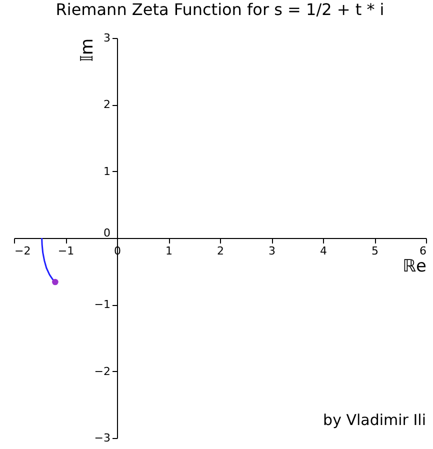 Image resolution: width=433 pixels, height=449 pixels. I want to click on y-tick-label: −1, so click(102, 305).